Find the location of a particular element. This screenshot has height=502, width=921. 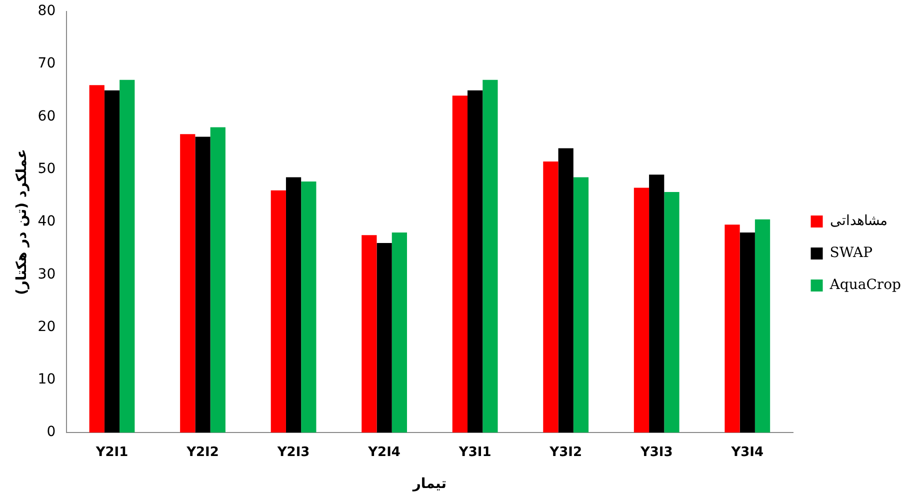

y-tick-label: 80 is located at coordinates (47, 11).